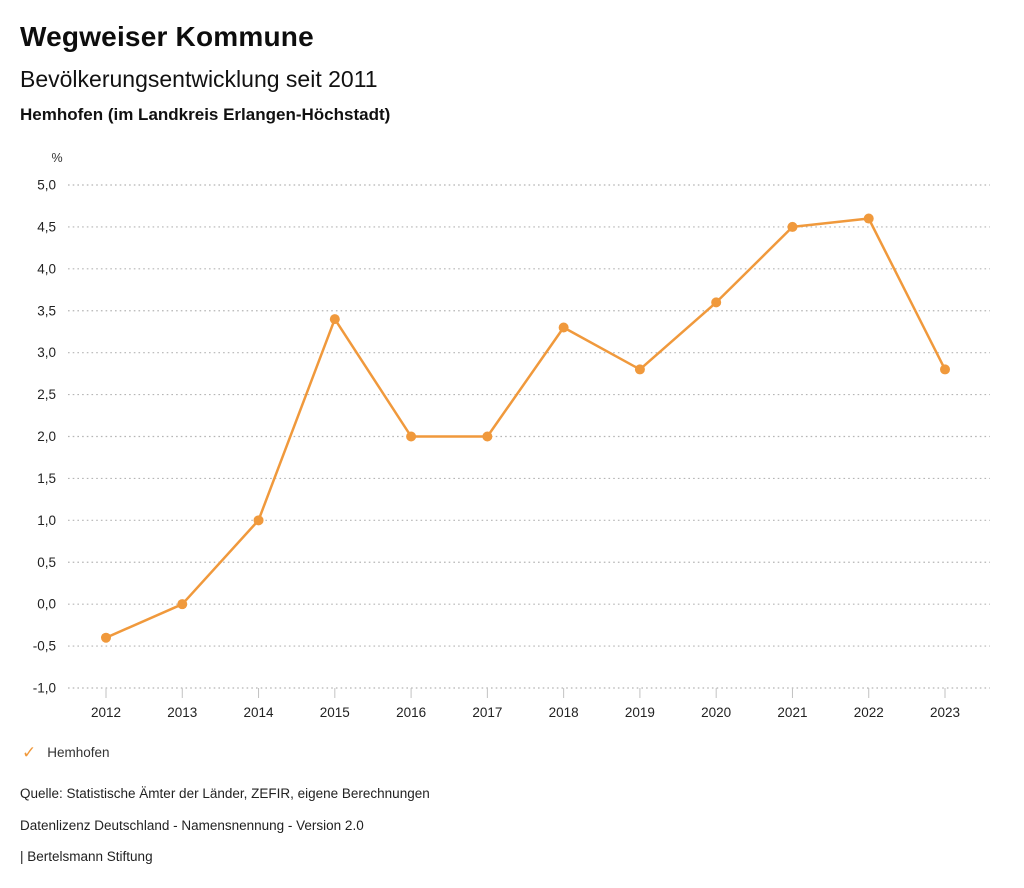 The image size is (1024, 888). Describe the element at coordinates (182, 712) in the screenshot. I see `x-axis-tick-label: 2013` at that location.